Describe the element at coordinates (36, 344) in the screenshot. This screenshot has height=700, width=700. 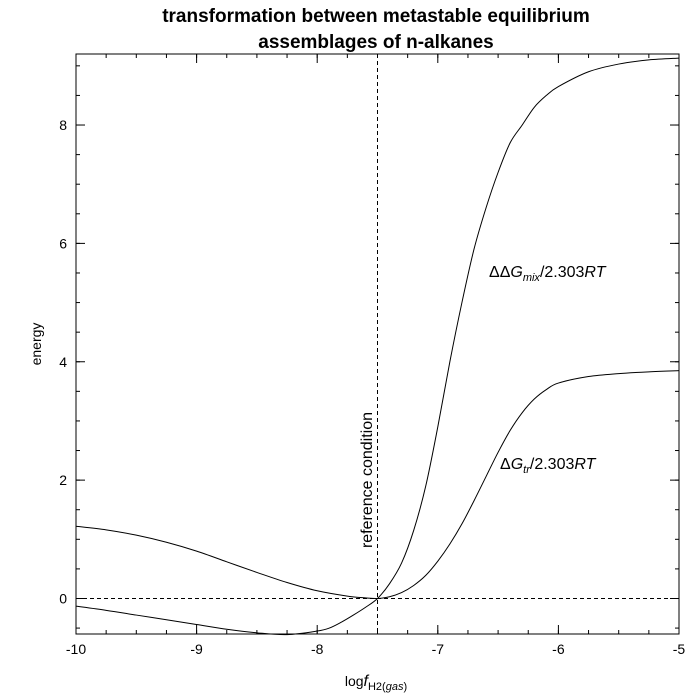
I see `y-axis-label: energy` at that location.